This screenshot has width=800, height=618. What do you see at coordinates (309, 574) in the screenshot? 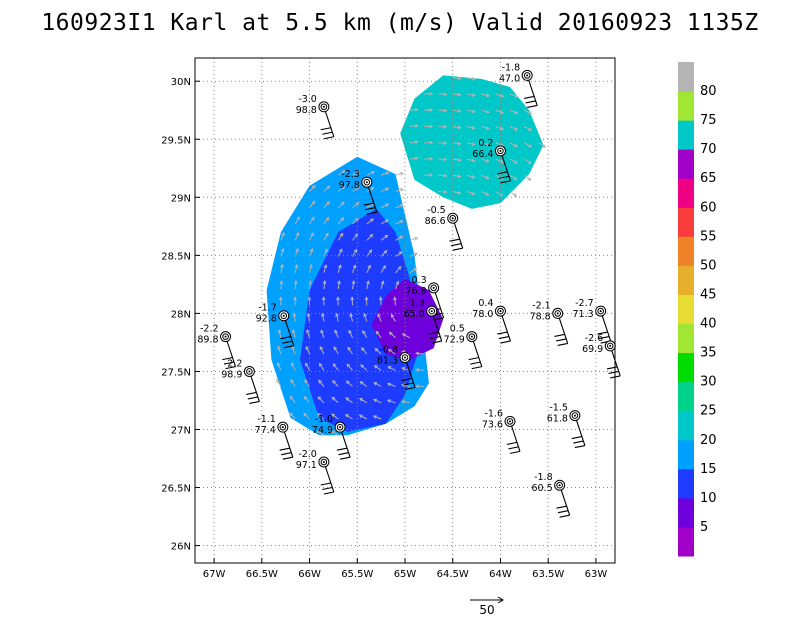
I see `x-tick-label: 66W` at bounding box center [309, 574].